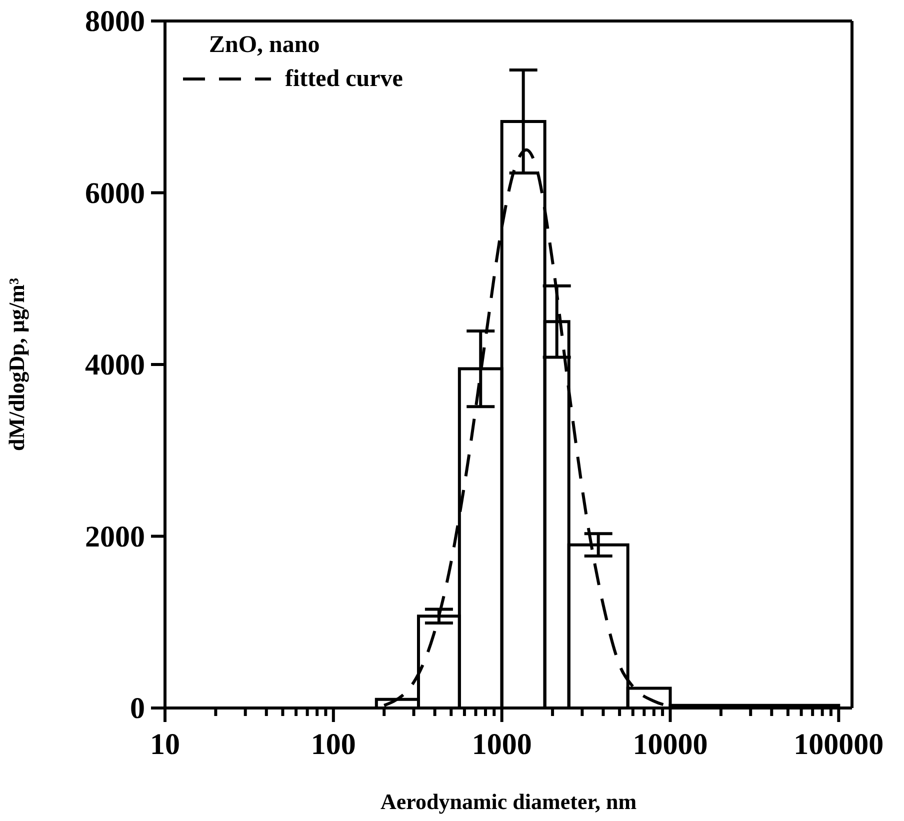  Describe the element at coordinates (333, 744) in the screenshot. I see `x-tick-label: 100` at that location.